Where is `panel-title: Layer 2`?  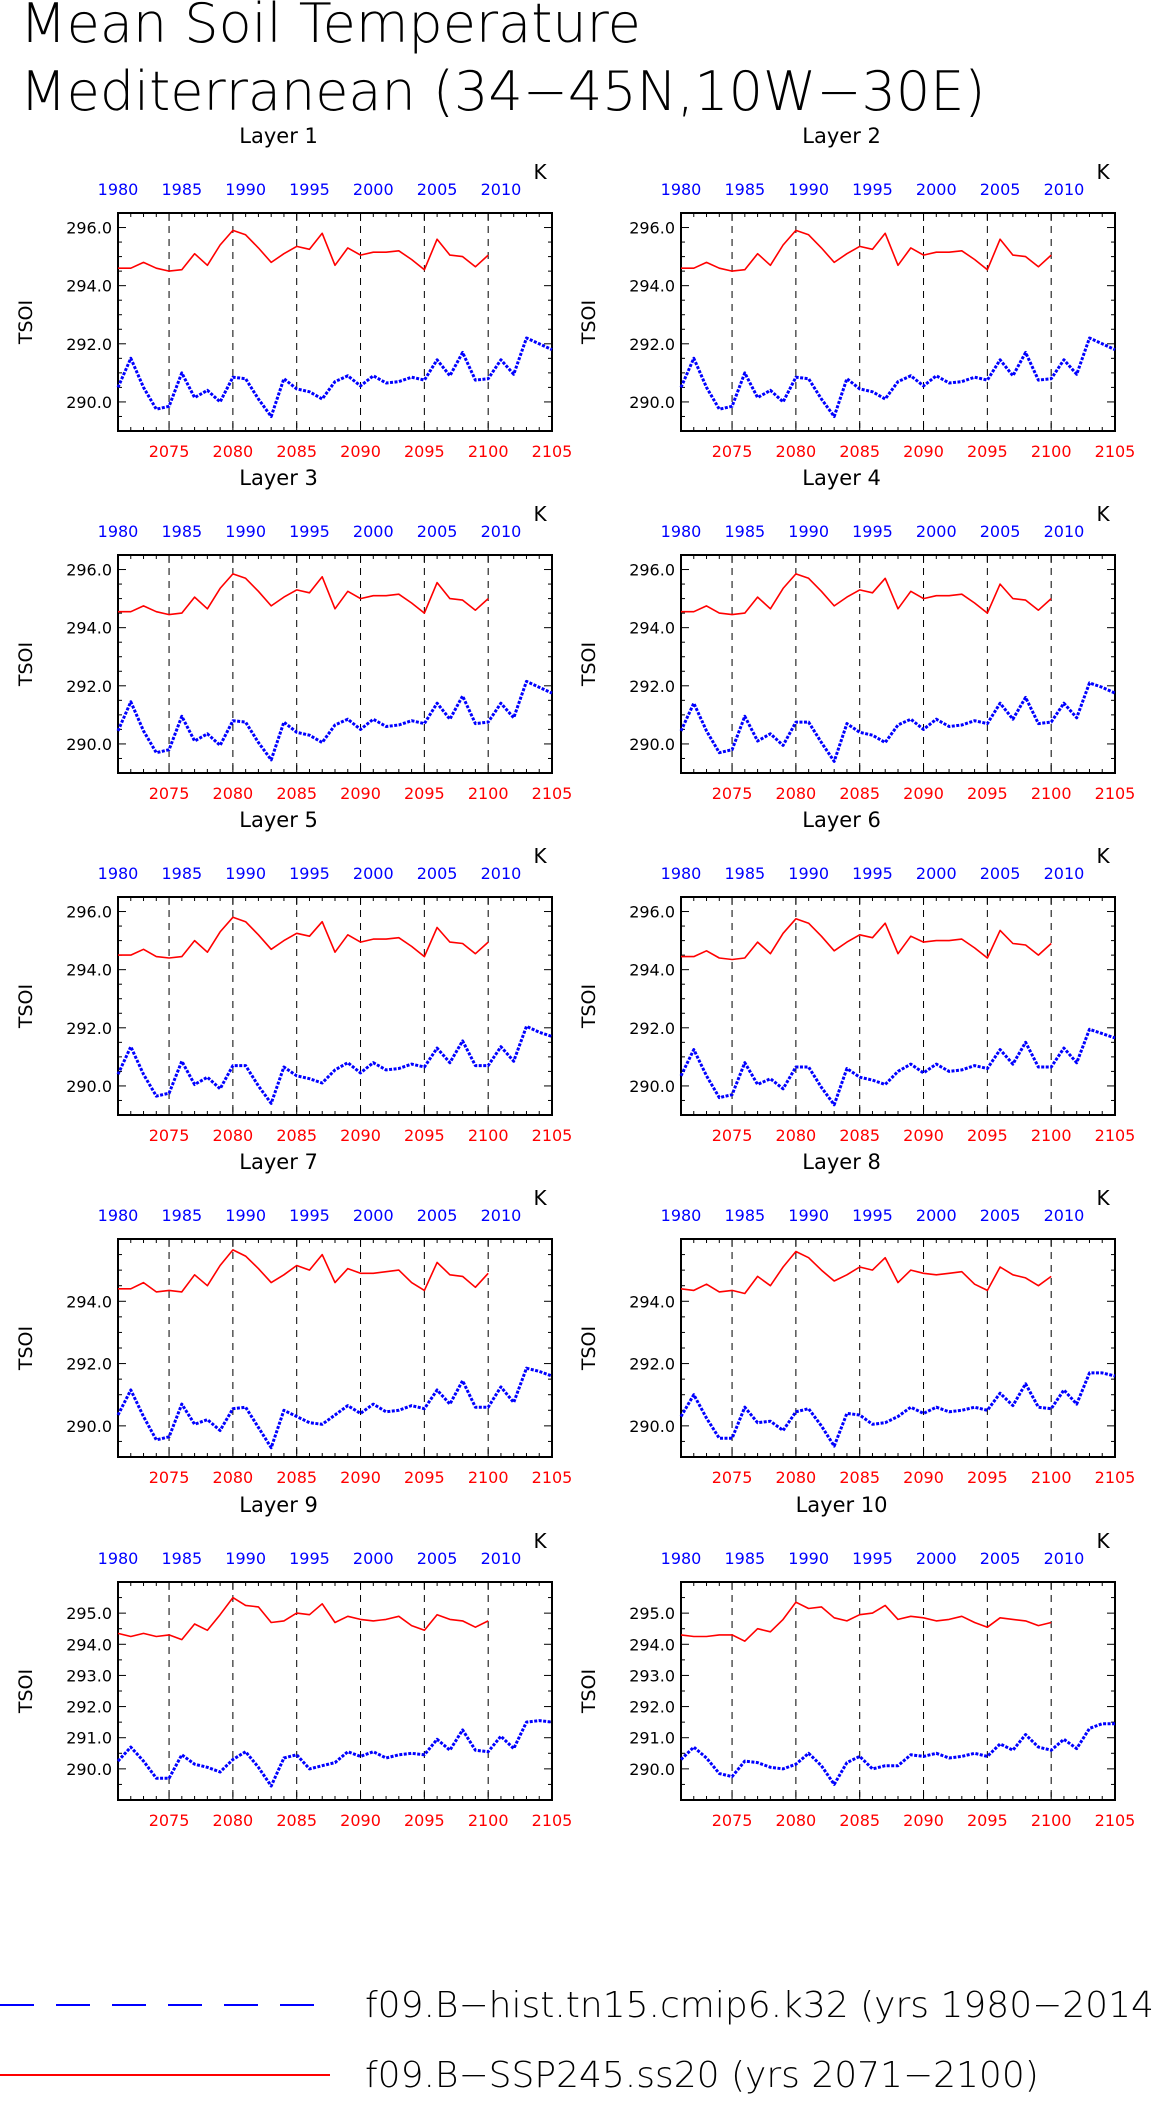
panel-title: Layer 2 is located at coordinates (841, 136).